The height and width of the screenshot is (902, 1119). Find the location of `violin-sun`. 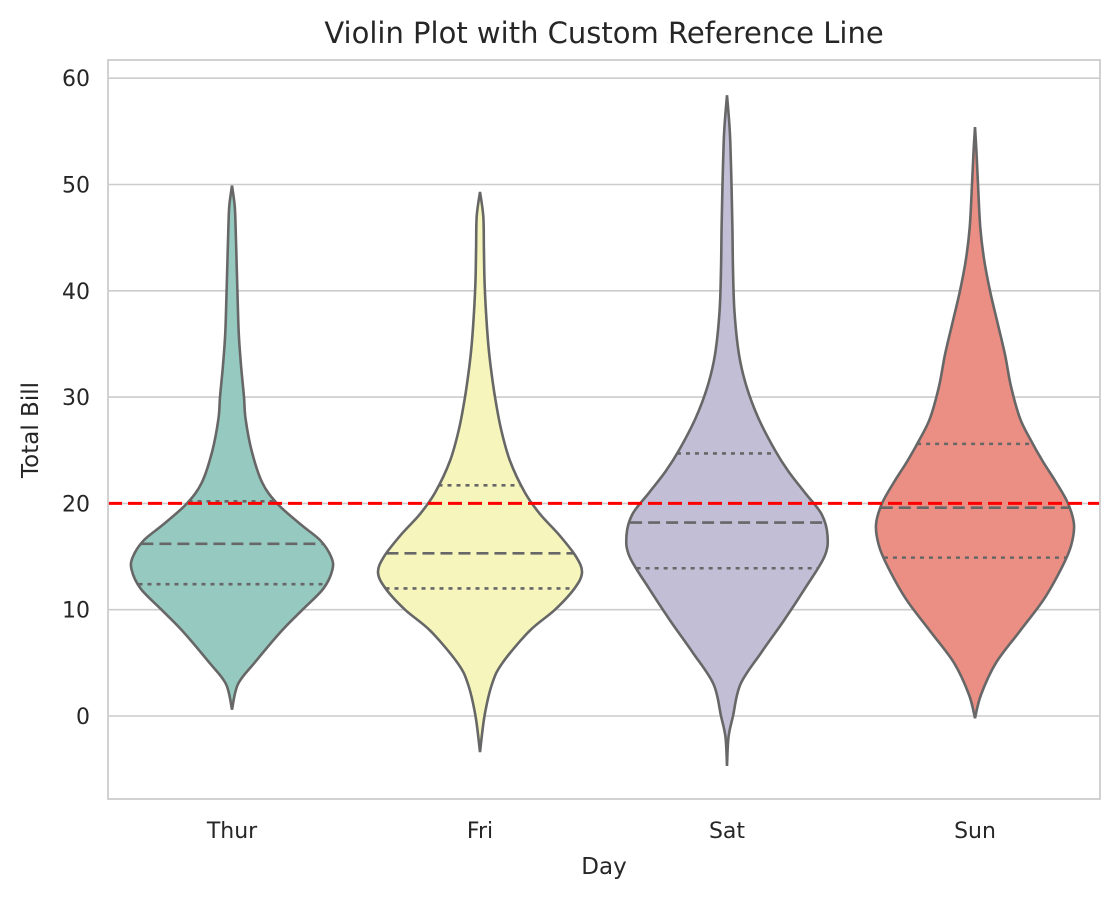

violin-sun is located at coordinates (975, 423).